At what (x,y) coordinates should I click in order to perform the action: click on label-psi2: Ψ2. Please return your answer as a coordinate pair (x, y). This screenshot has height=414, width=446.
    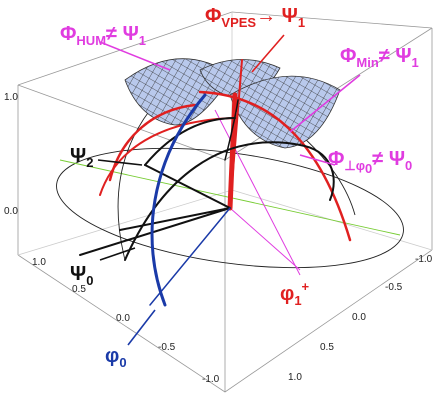
    Looking at the image, I should click on (81, 157).